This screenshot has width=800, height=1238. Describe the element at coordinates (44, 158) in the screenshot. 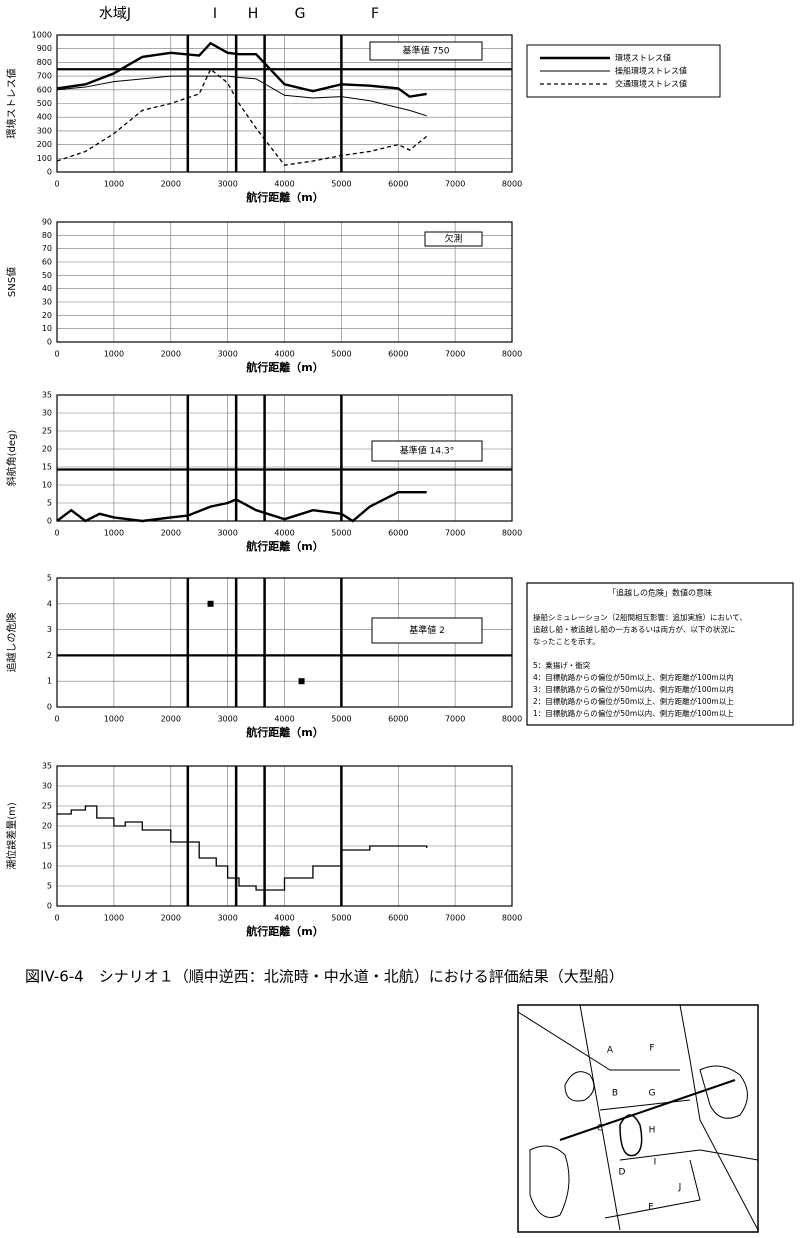

I see `y-tick-label: 100` at that location.